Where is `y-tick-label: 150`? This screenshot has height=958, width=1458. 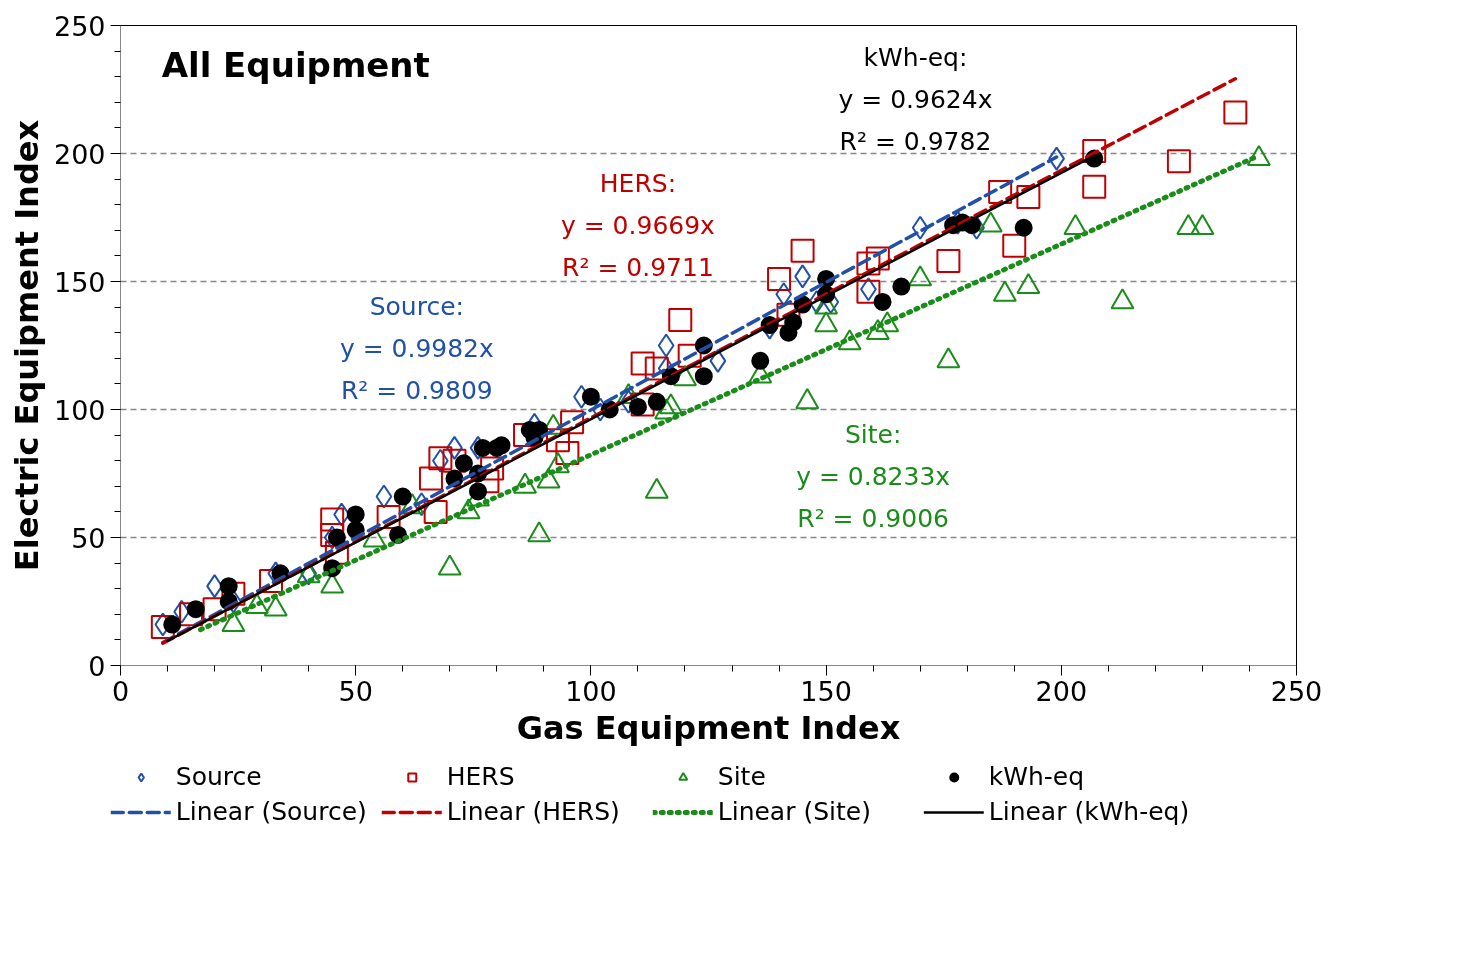 y-tick-label: 150 is located at coordinates (79, 282).